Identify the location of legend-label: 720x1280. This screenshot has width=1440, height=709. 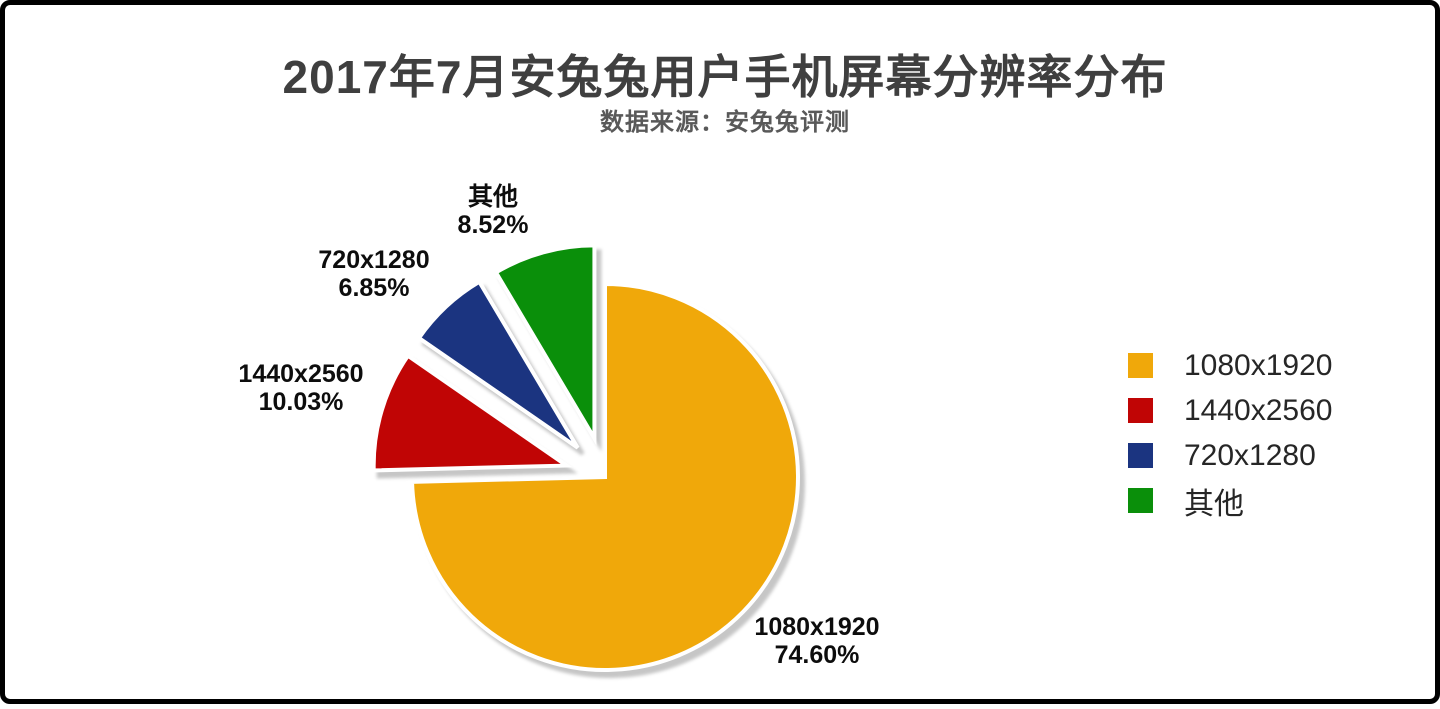
(1250, 455).